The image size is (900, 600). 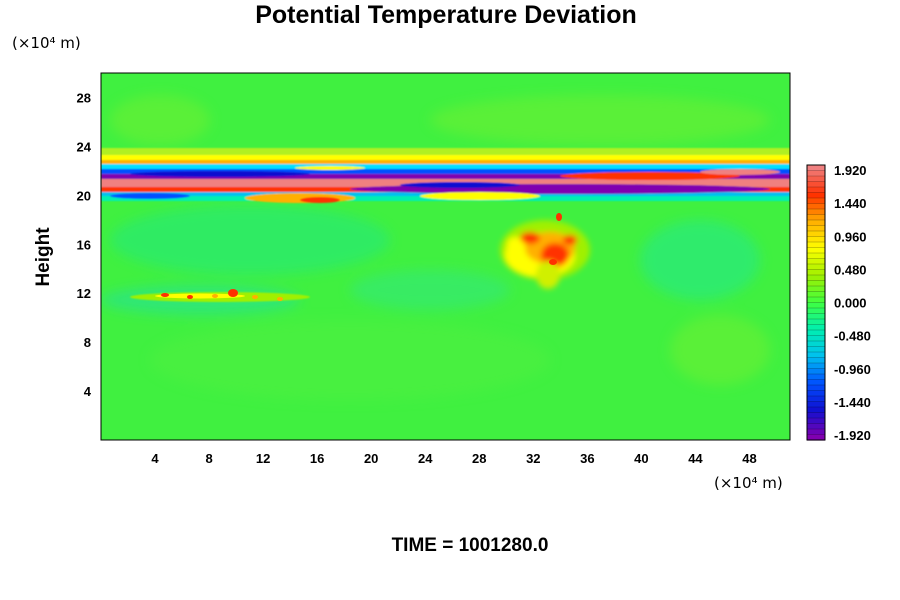 I want to click on y-axis: 4 8 12 16 20 24 28, so click(x=84, y=244).